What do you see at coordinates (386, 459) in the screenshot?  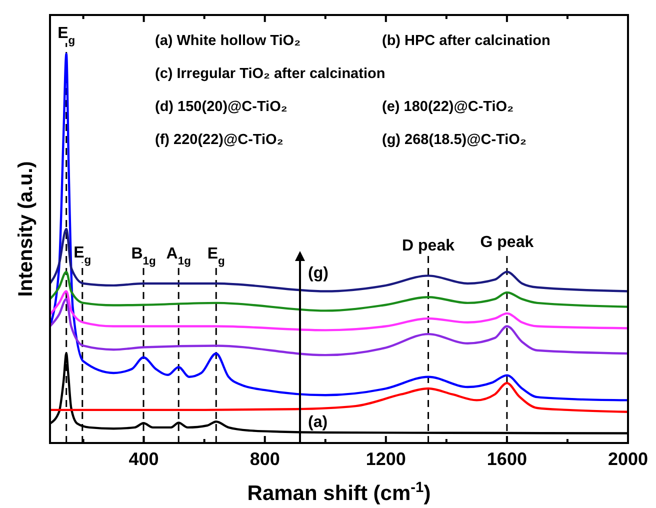 I see `x-tick-label: 1200` at bounding box center [386, 459].